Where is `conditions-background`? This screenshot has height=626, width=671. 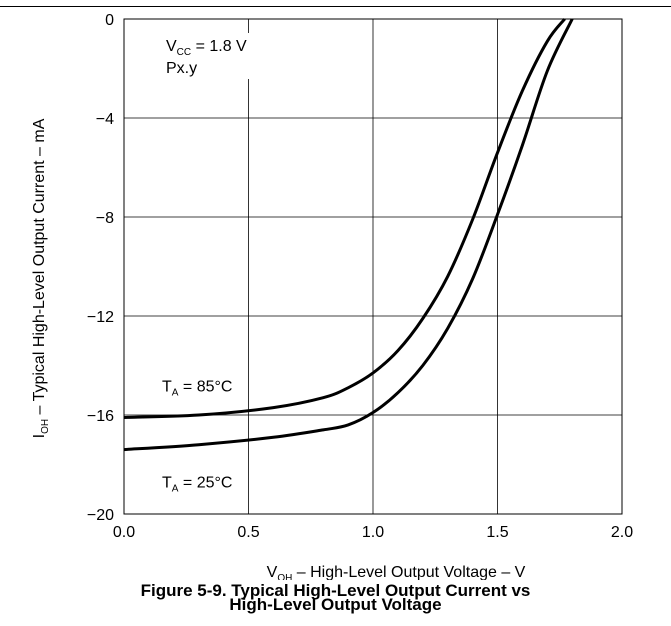 conditions-background is located at coordinates (219, 56).